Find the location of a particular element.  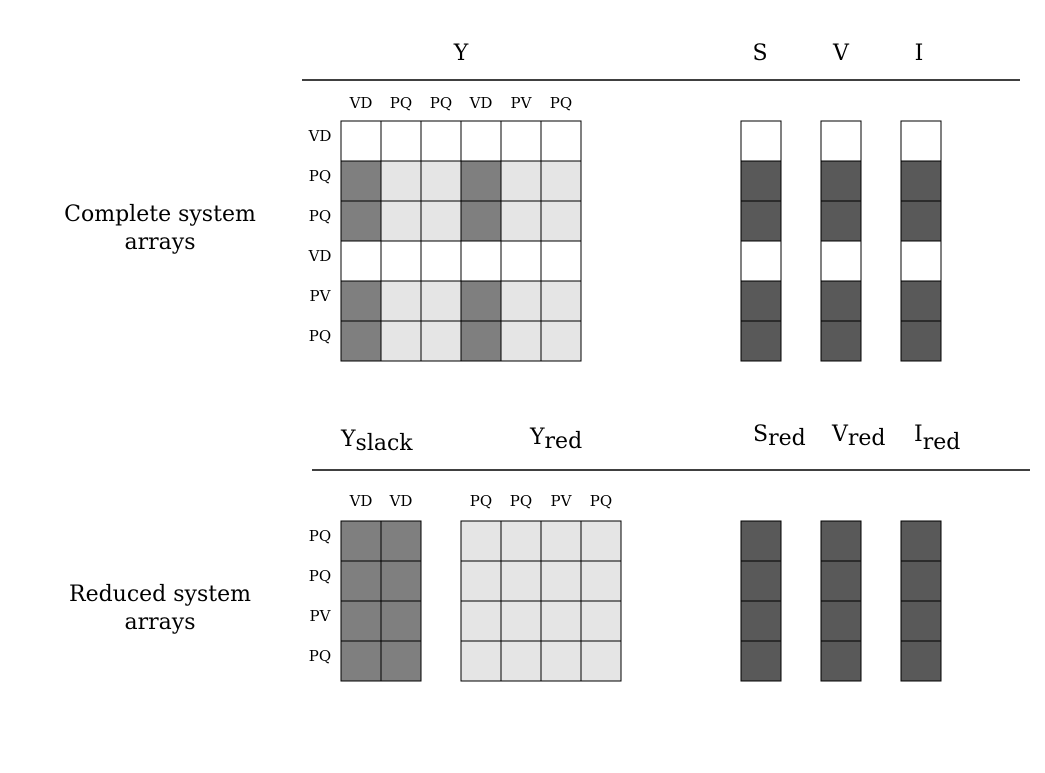

reduced-Yred-matrix is located at coordinates (541, 601).